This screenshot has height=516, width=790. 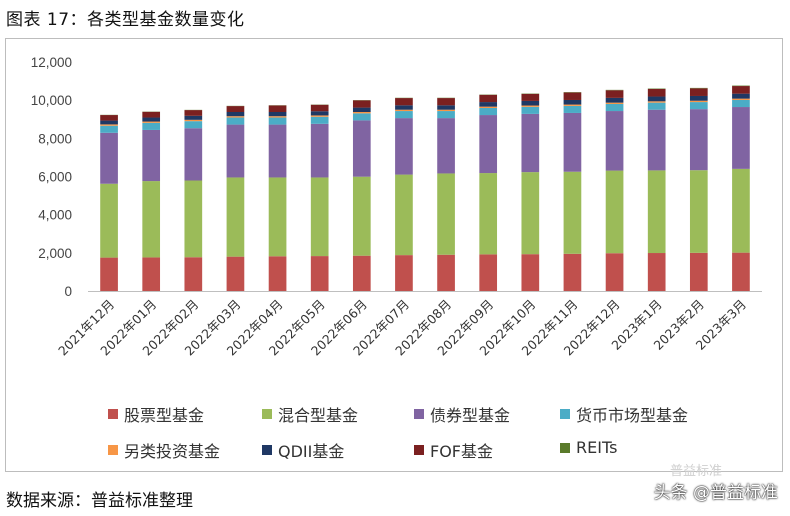 What do you see at coordinates (597, 447) in the screenshot?
I see `legend-label: REITs` at bounding box center [597, 447].